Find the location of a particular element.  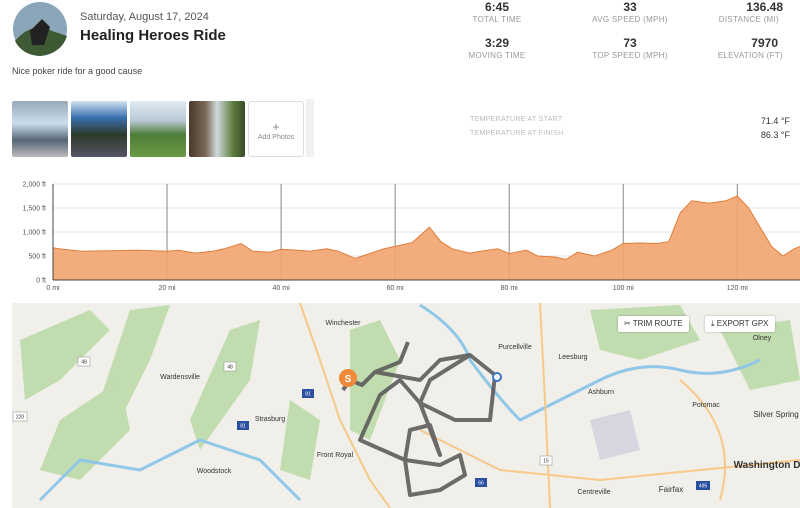

temp-value: 86.3 °F is located at coordinates (775, 135).